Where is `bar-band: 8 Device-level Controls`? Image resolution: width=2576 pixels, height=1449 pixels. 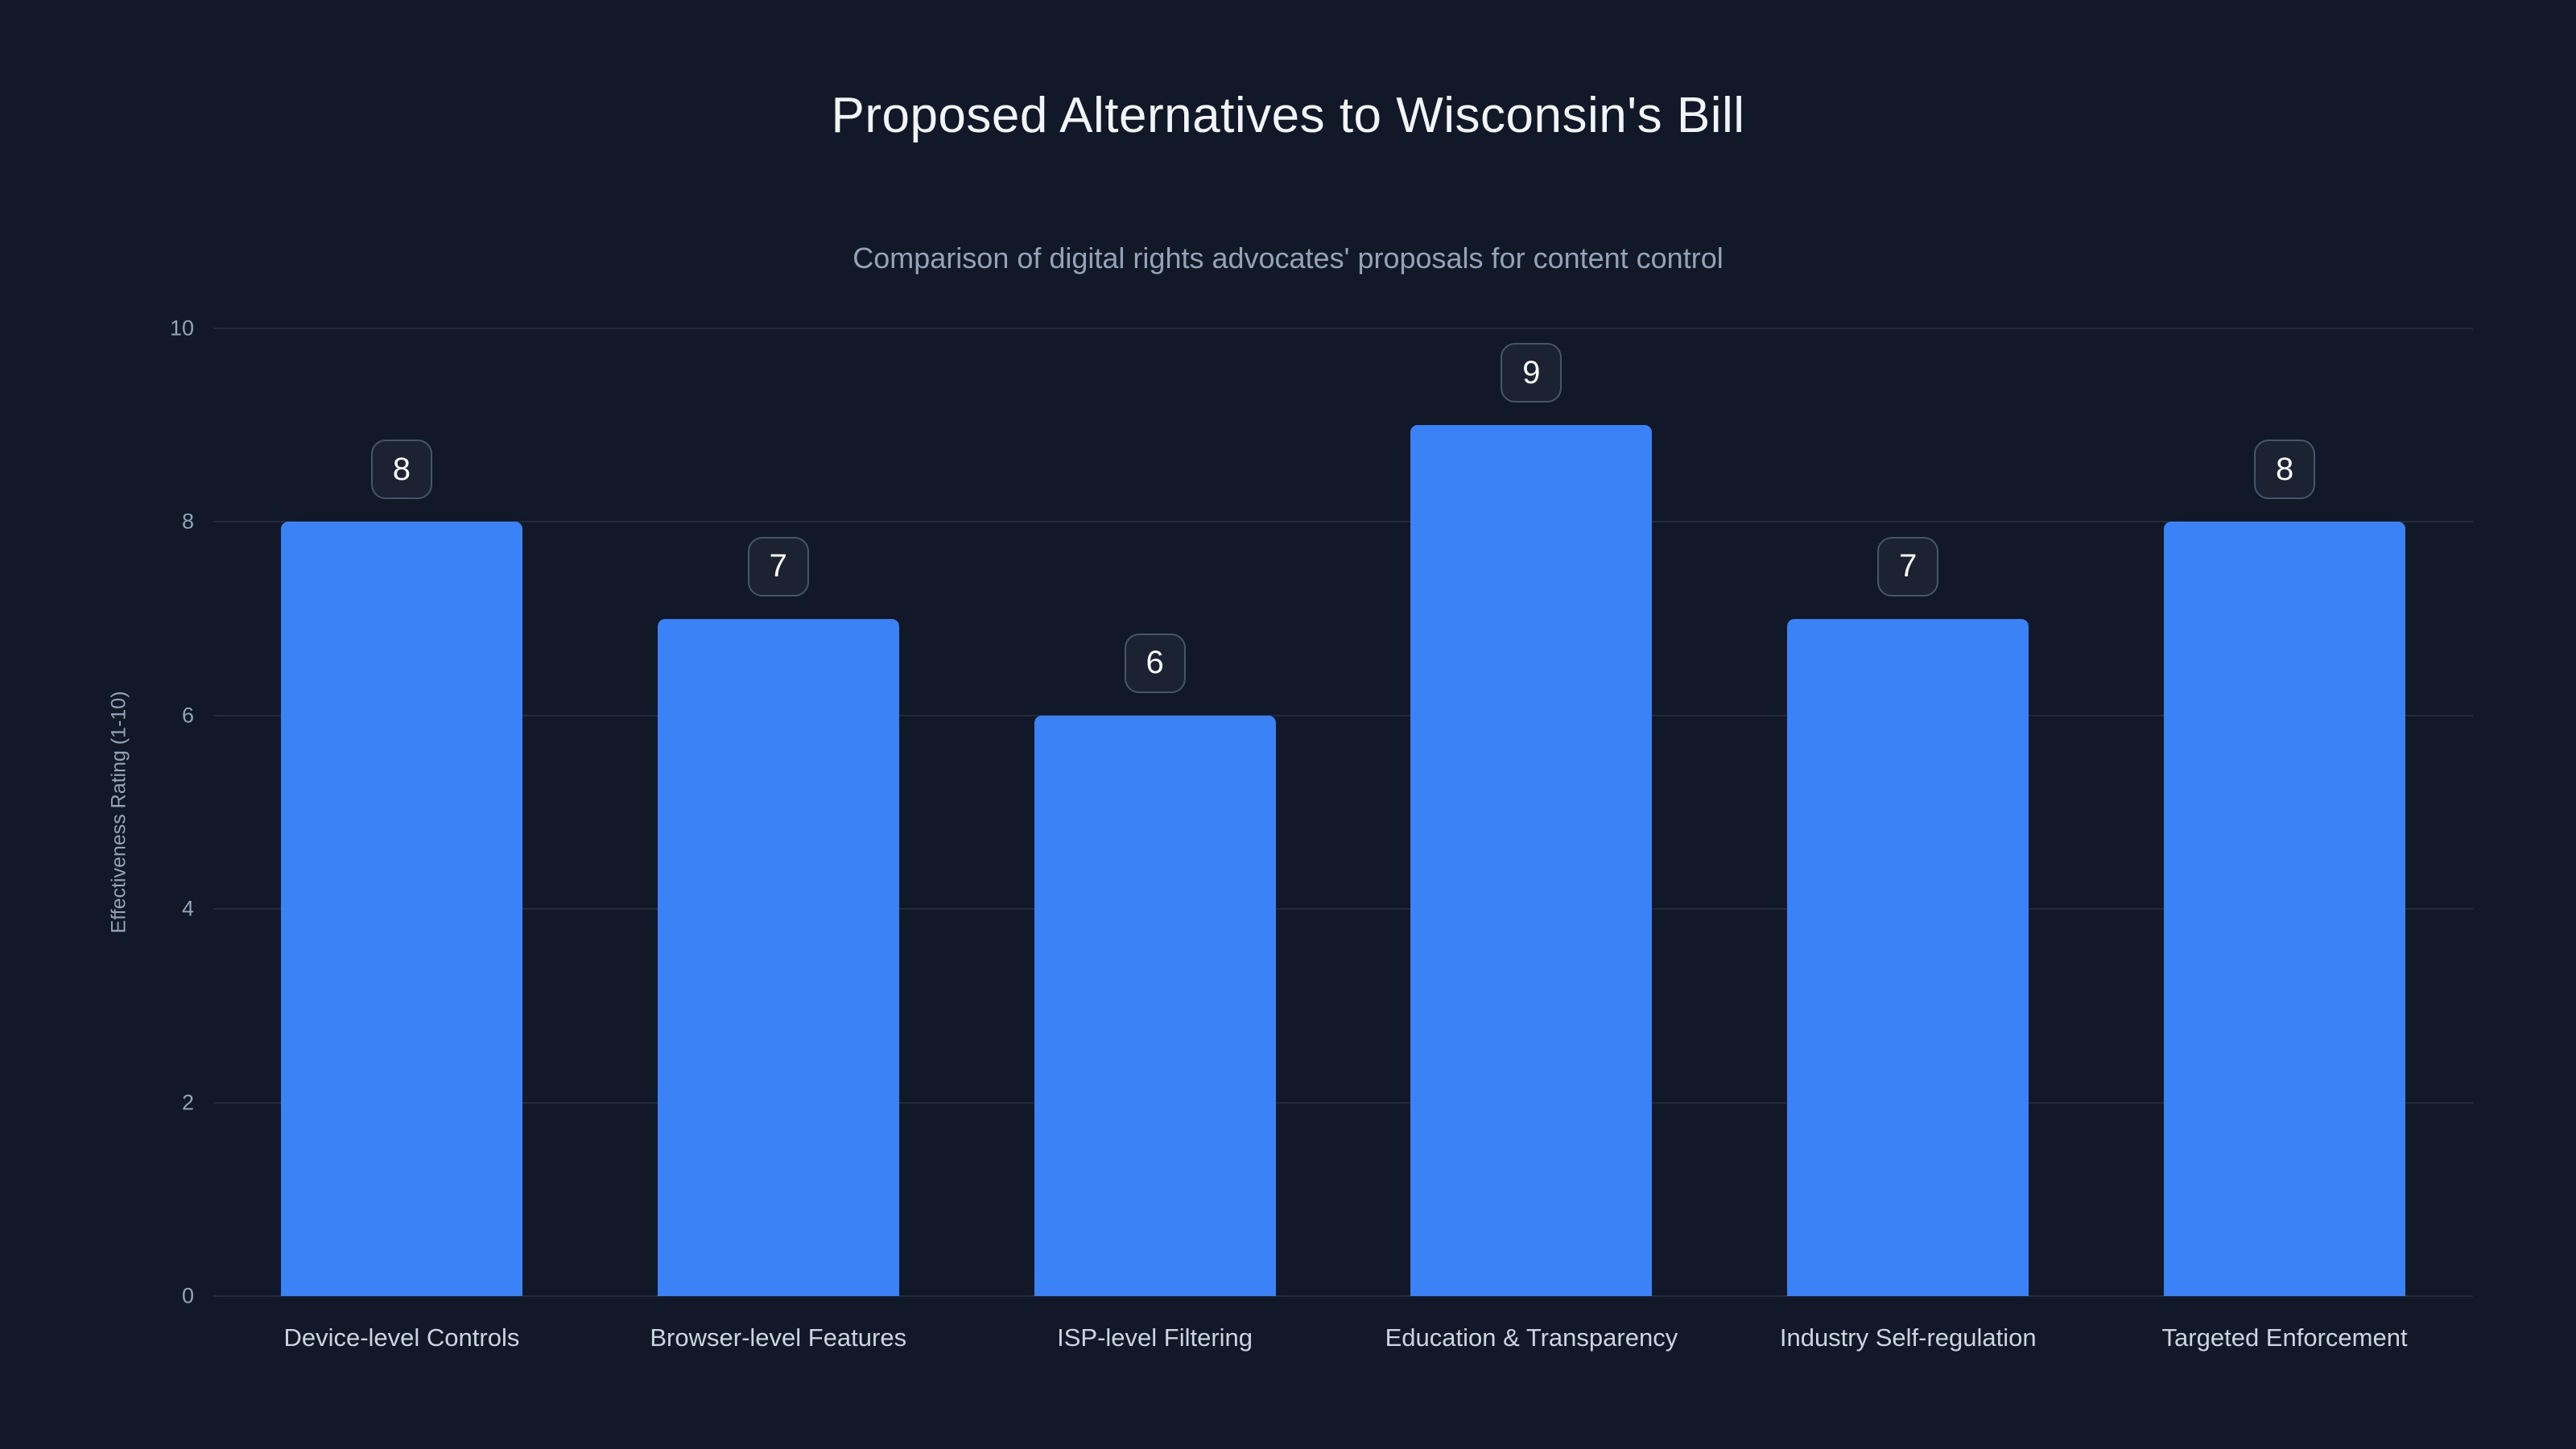 bar-band: 8 Device-level Controls is located at coordinates (401, 840).